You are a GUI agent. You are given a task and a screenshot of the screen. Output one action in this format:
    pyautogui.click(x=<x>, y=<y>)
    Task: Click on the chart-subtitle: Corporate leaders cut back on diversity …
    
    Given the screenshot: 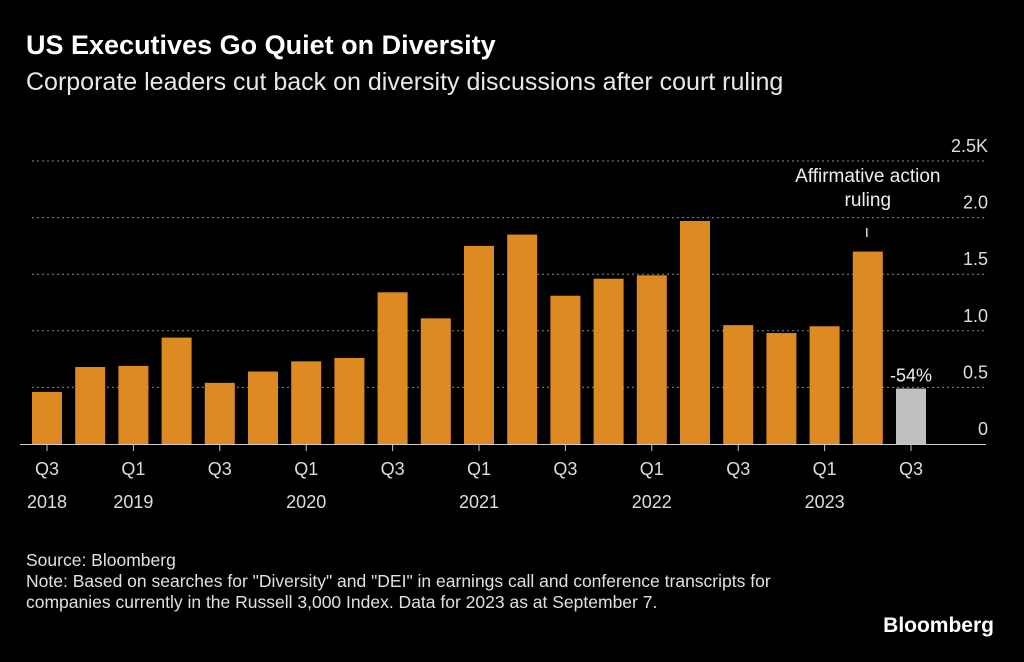 What is the action you would take?
    pyautogui.click(x=405, y=82)
    